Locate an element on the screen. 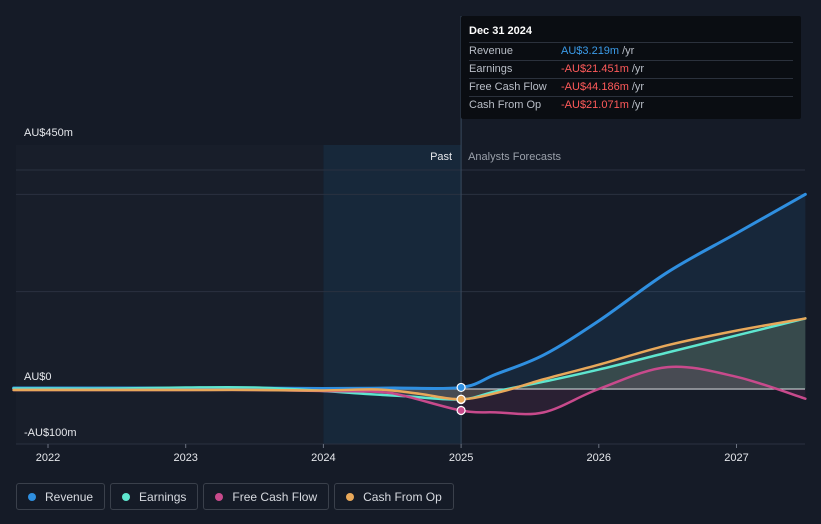 The image size is (821, 524). tooltip-value: AU$3.219m is located at coordinates (590, 51).